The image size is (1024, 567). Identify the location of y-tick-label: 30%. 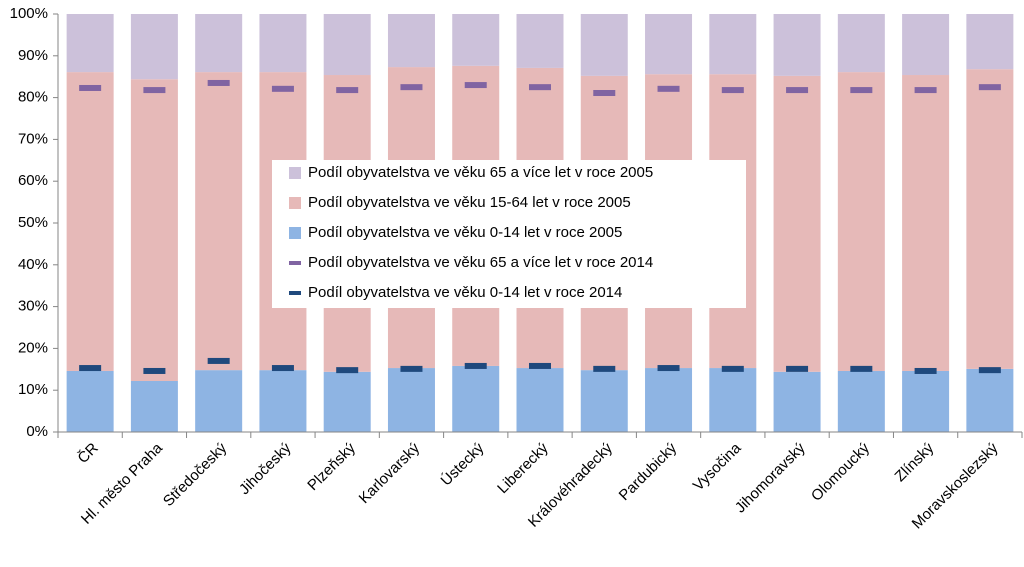
(33, 306).